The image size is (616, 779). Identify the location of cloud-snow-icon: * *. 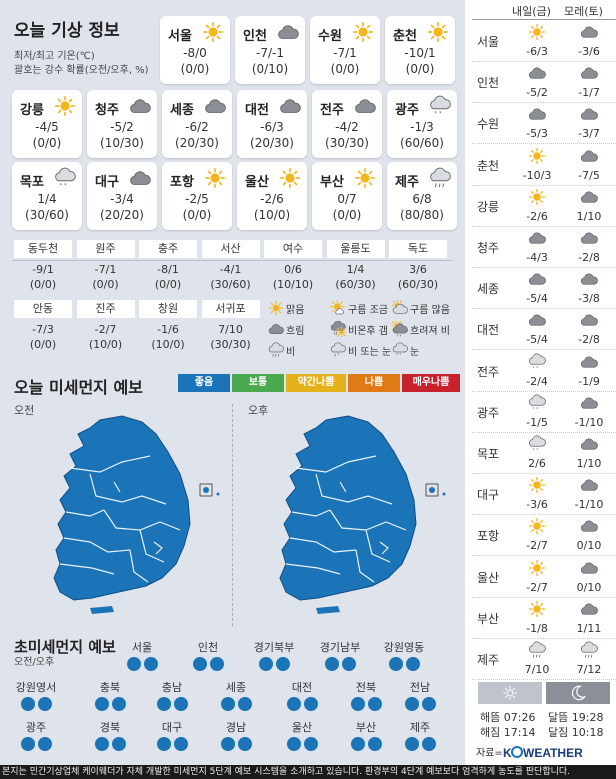
(65, 178).